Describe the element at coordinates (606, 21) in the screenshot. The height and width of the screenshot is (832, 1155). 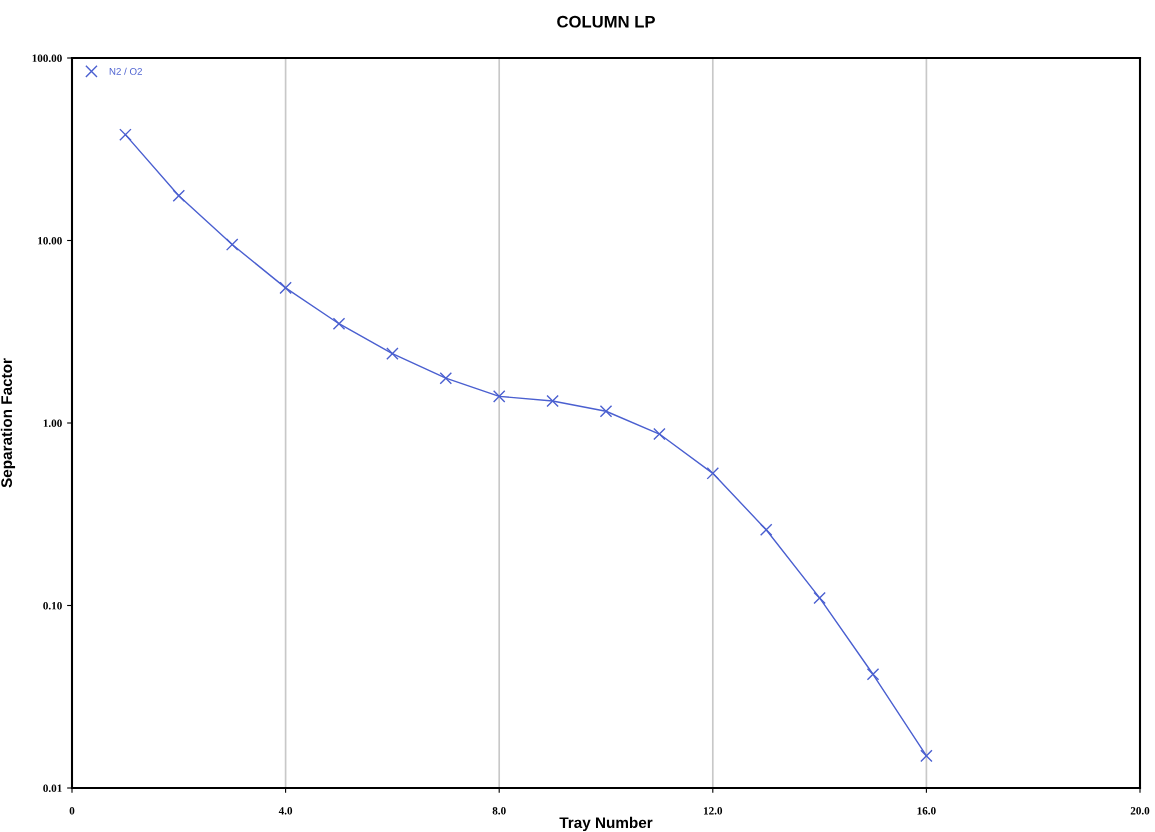
I see `chart-title: COLUMN LP` at that location.